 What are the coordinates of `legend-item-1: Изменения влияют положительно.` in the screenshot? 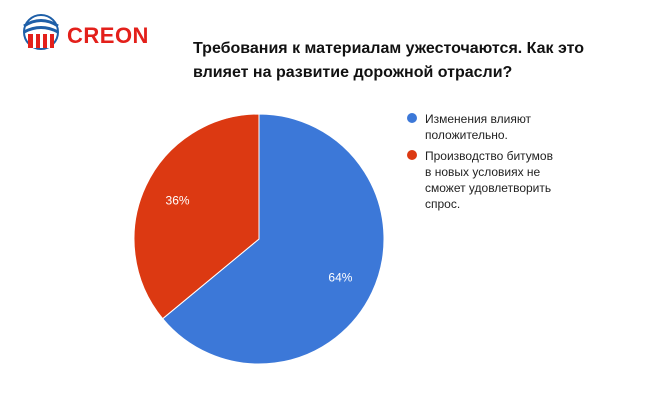 It's located at (482, 127).